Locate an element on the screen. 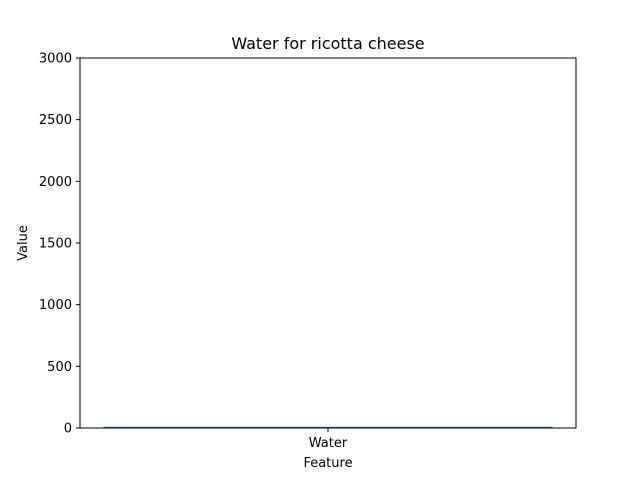 The height and width of the screenshot is (480, 640). x-axis-ticks: Water is located at coordinates (328, 439).